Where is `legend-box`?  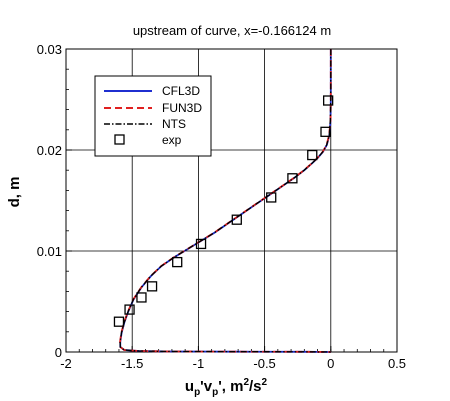
legend-box is located at coordinates (153, 116).